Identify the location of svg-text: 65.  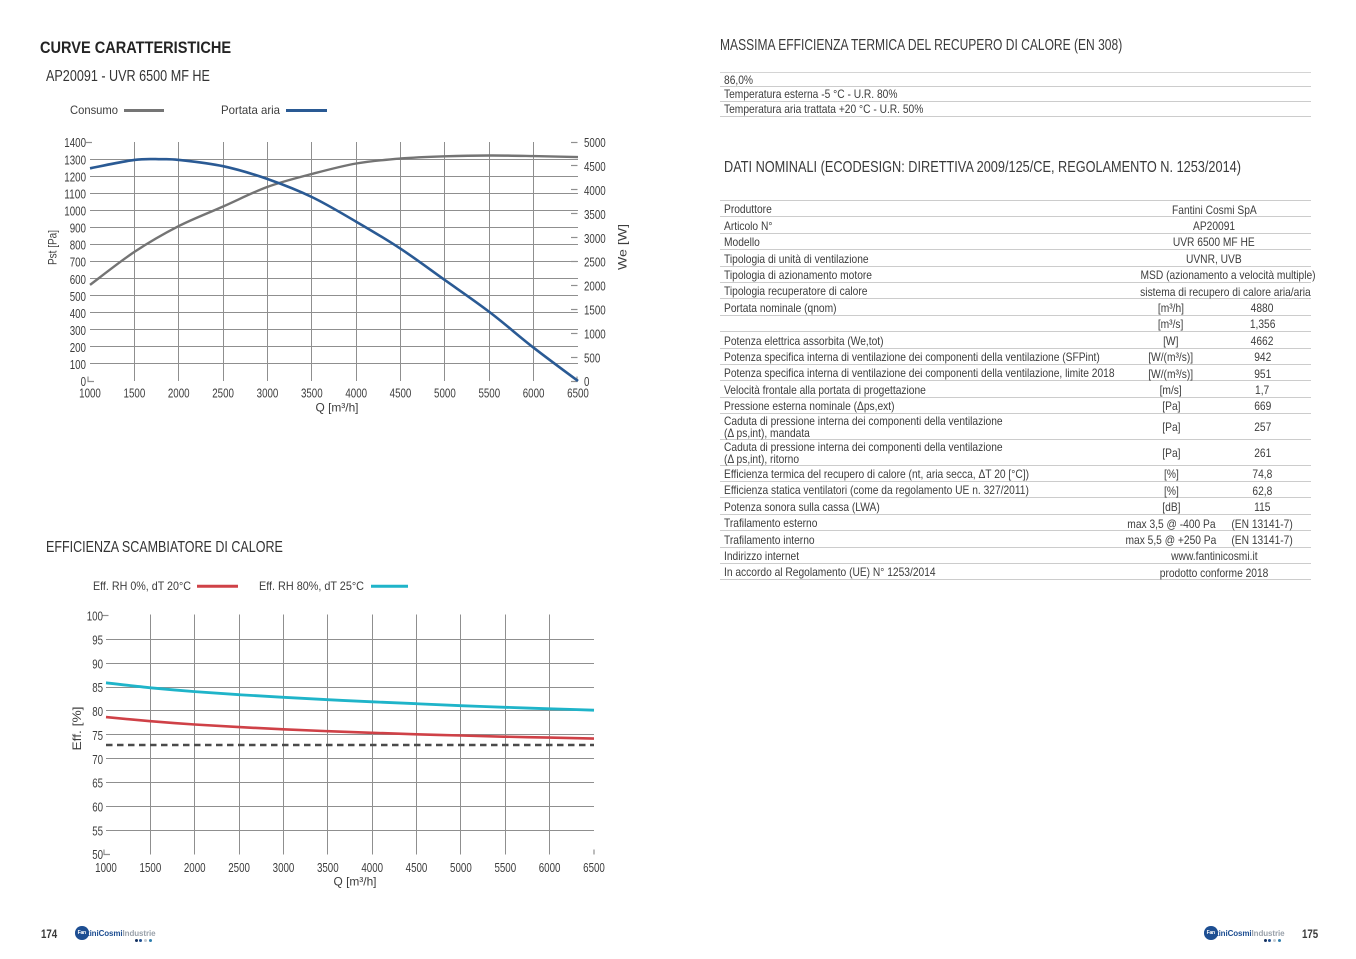
(97, 784).